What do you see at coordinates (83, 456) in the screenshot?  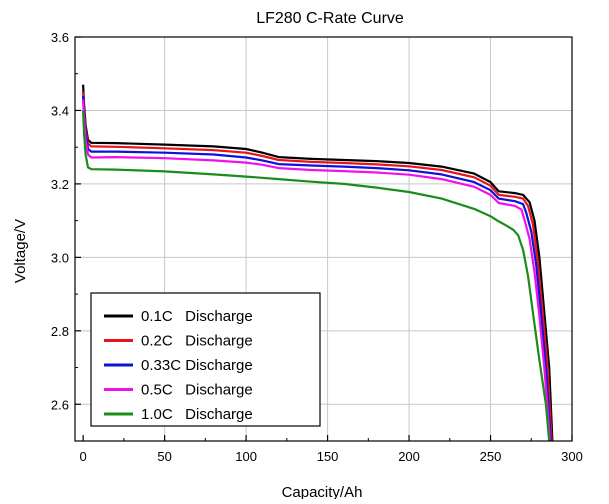 I see `x-tick-label: 0` at bounding box center [83, 456].